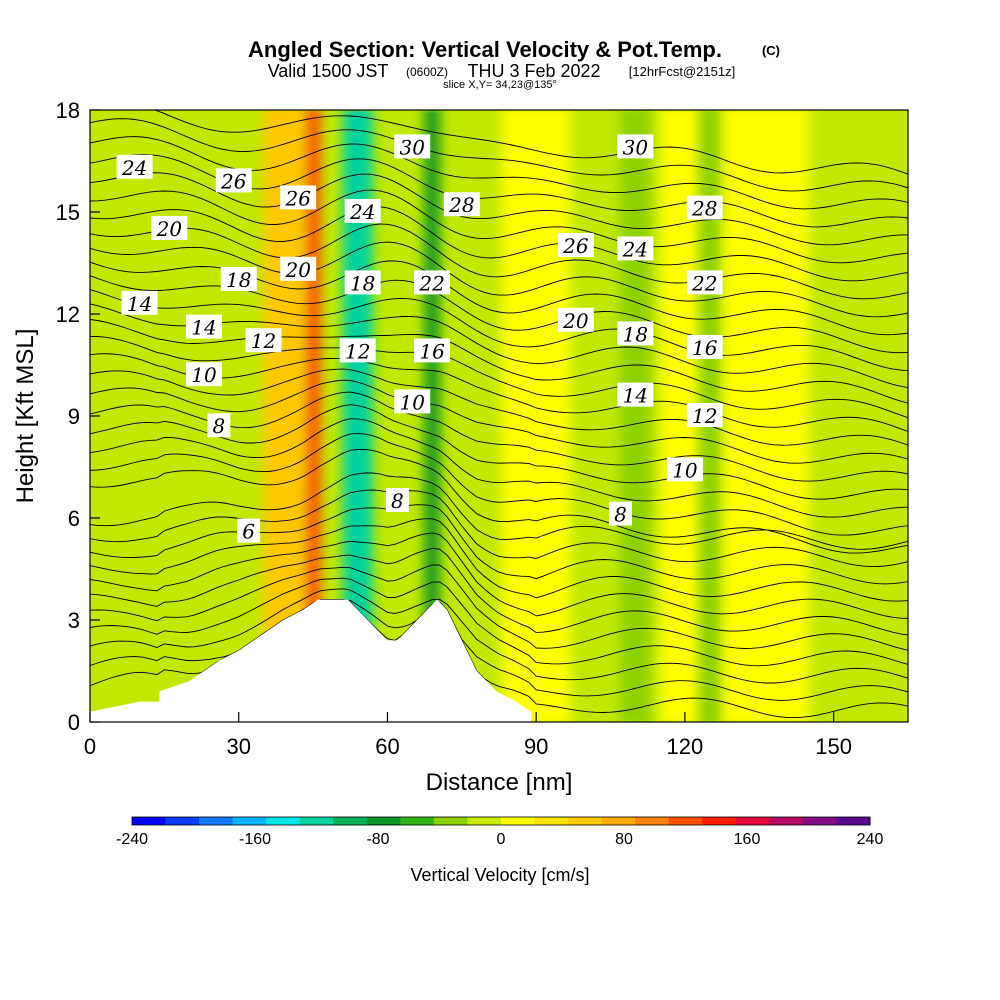  I want to click on downdraft-band, so click(635, 416).